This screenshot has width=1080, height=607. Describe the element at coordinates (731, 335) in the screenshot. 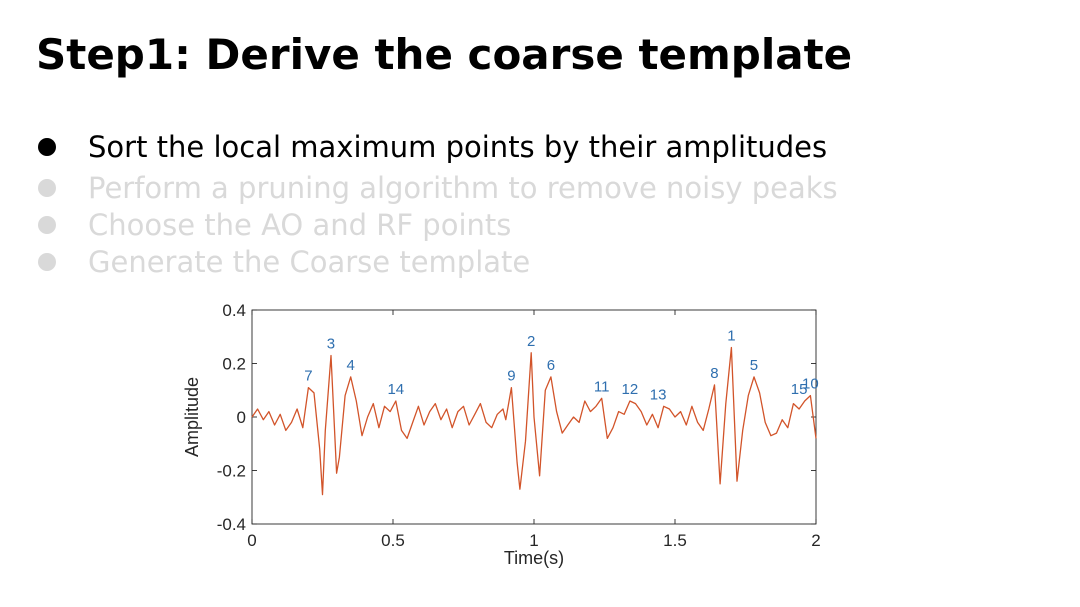

I see `peak-label: 1` at that location.